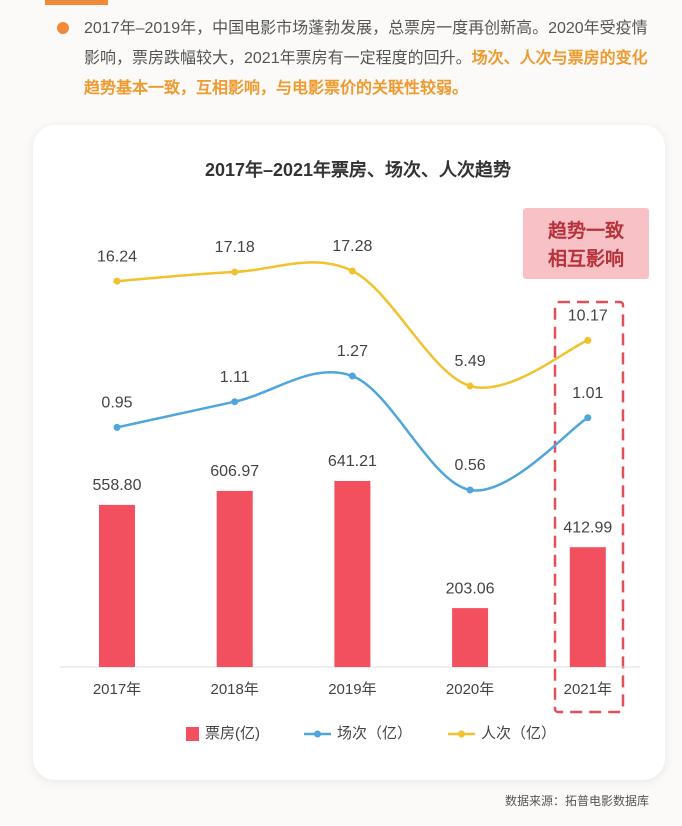 The width and height of the screenshot is (682, 826). What do you see at coordinates (76, 2) in the screenshot?
I see `top-accent` at bounding box center [76, 2].